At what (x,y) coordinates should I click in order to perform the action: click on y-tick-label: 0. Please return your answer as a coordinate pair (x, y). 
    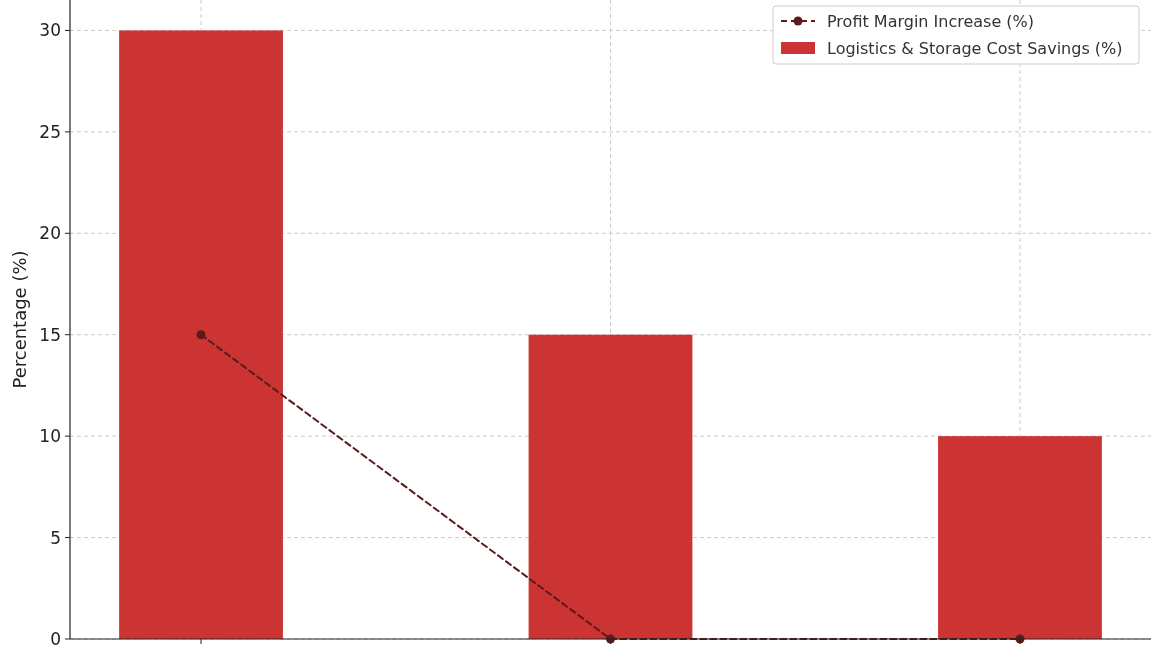
    Looking at the image, I should click on (55, 636).